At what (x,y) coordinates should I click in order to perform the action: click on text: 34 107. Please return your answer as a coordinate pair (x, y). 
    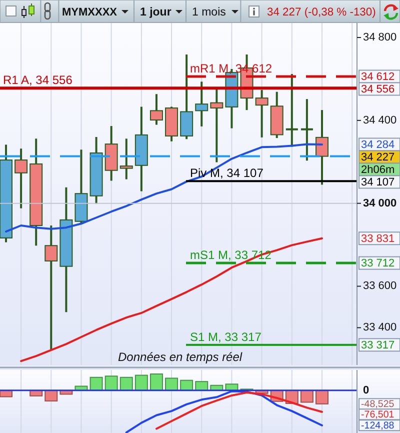
    Looking at the image, I should click on (378, 182).